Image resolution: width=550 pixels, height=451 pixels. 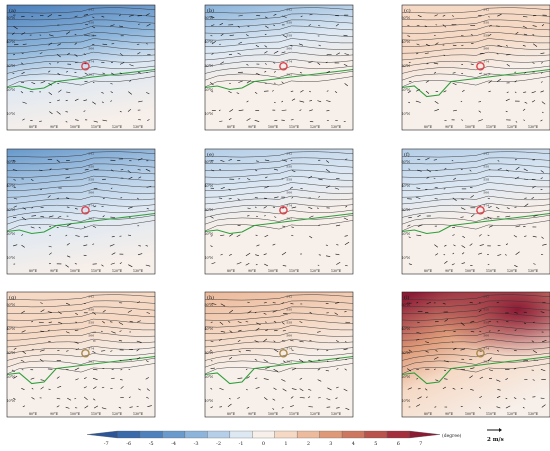 I want to click on contour-label: 582, so click(x=486, y=362).